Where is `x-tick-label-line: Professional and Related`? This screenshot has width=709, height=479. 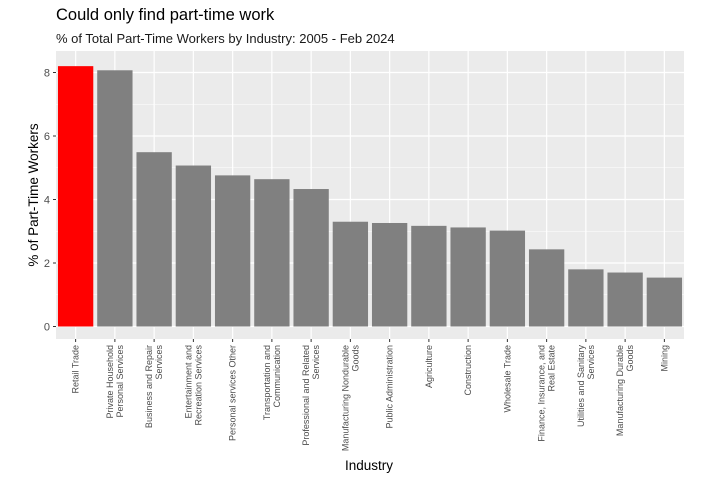 x-tick-label-line: Professional and Related is located at coordinates (306, 395).